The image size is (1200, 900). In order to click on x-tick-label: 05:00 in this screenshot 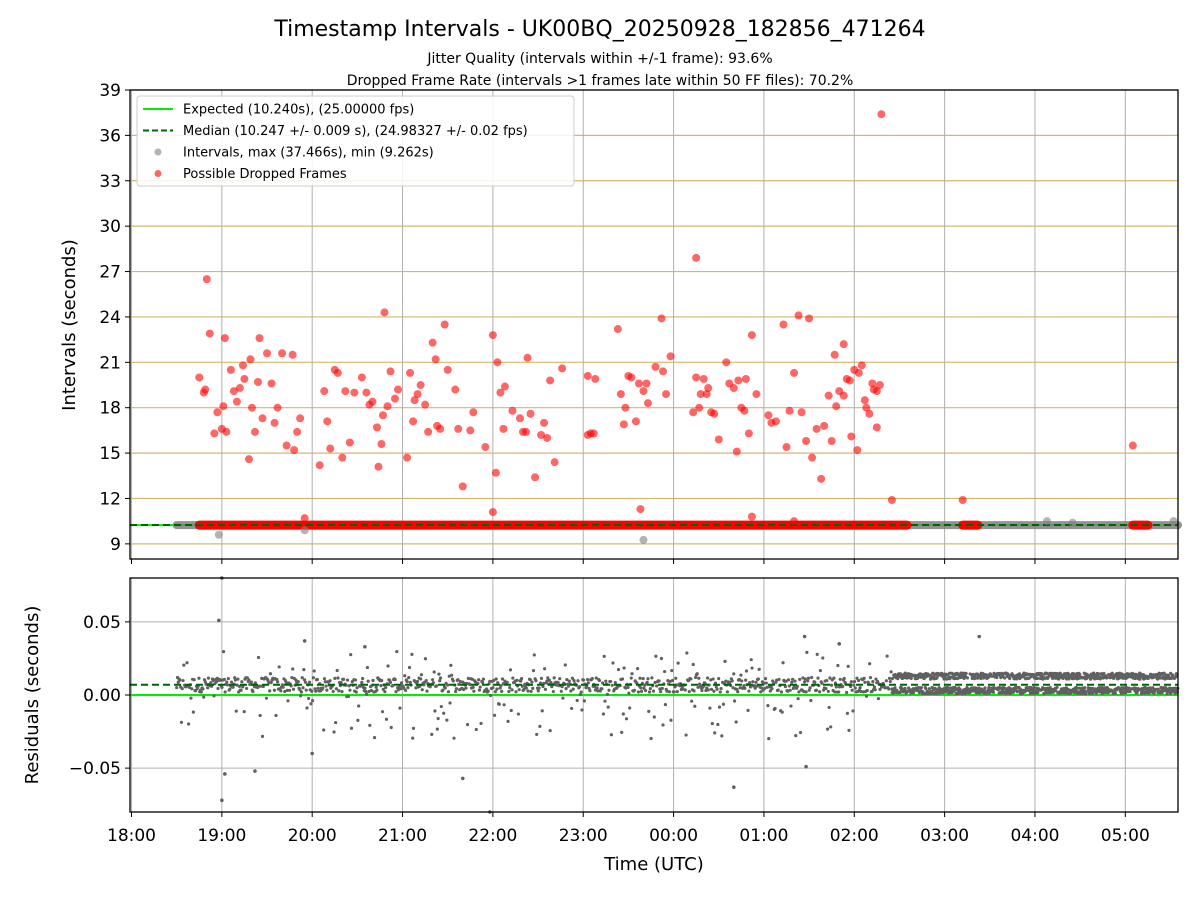, I will do `click(1125, 836)`.